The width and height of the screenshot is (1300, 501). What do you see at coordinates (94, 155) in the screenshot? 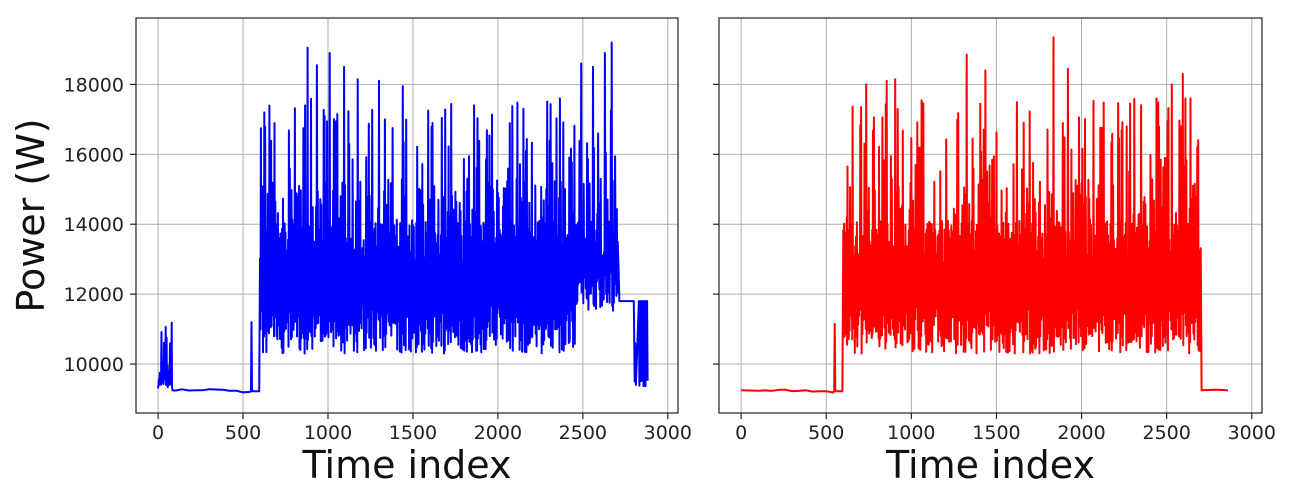
I see `y-tick-label: 16000` at bounding box center [94, 155].